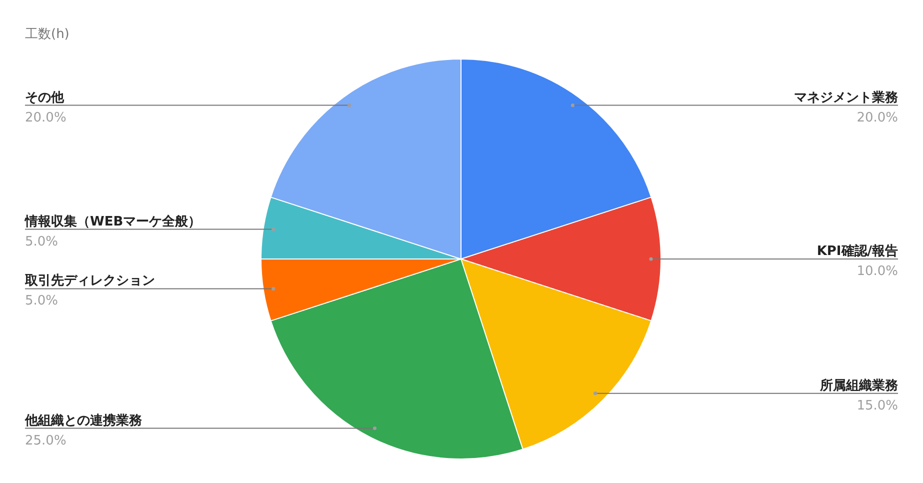 This screenshot has height=483, width=923. I want to click on title: 工数(h), so click(47, 34).